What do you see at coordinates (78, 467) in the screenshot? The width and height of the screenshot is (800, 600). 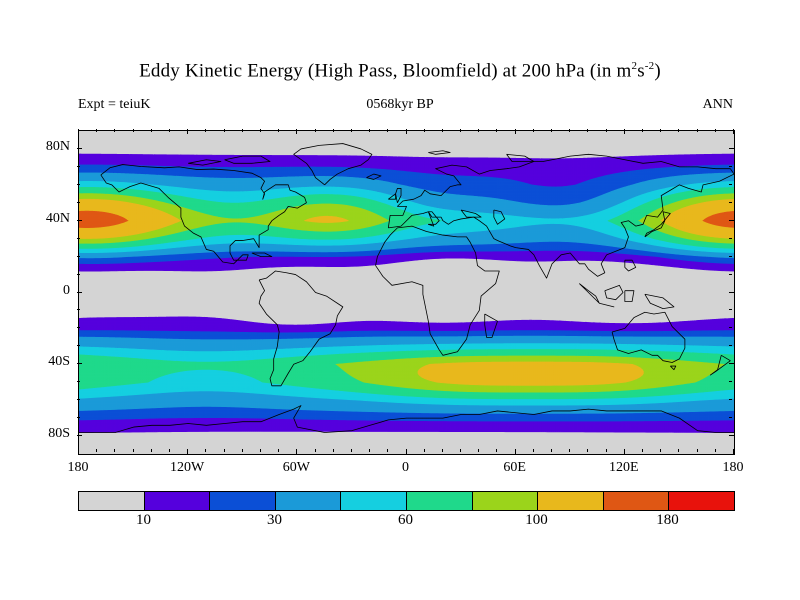 I see `x-tick-label: 180` at bounding box center [78, 467].